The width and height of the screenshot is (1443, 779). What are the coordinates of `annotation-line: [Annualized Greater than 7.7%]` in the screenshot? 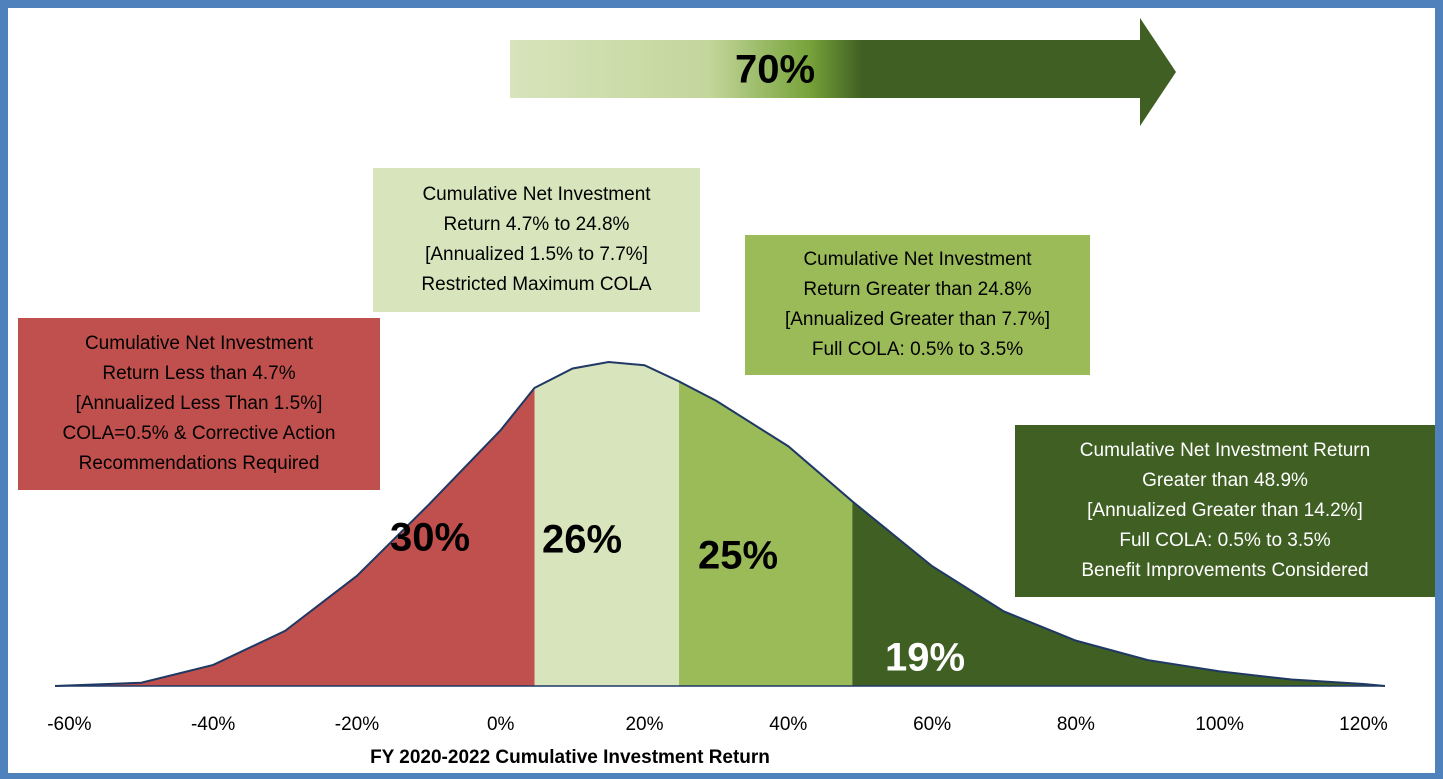 It's located at (917, 319).